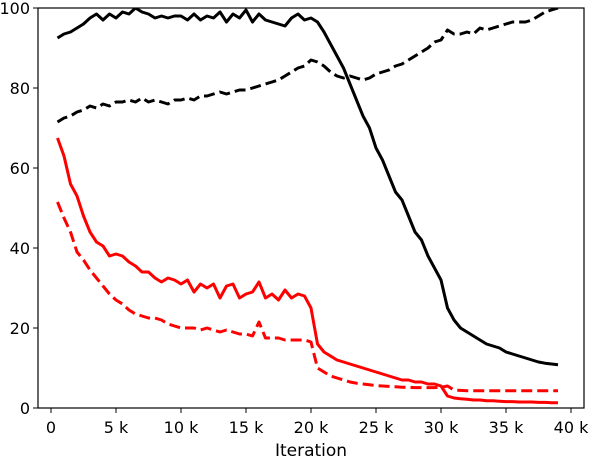 This screenshot has width=592, height=458. What do you see at coordinates (506, 427) in the screenshot?
I see `x-tick-label: 35 k` at bounding box center [506, 427].